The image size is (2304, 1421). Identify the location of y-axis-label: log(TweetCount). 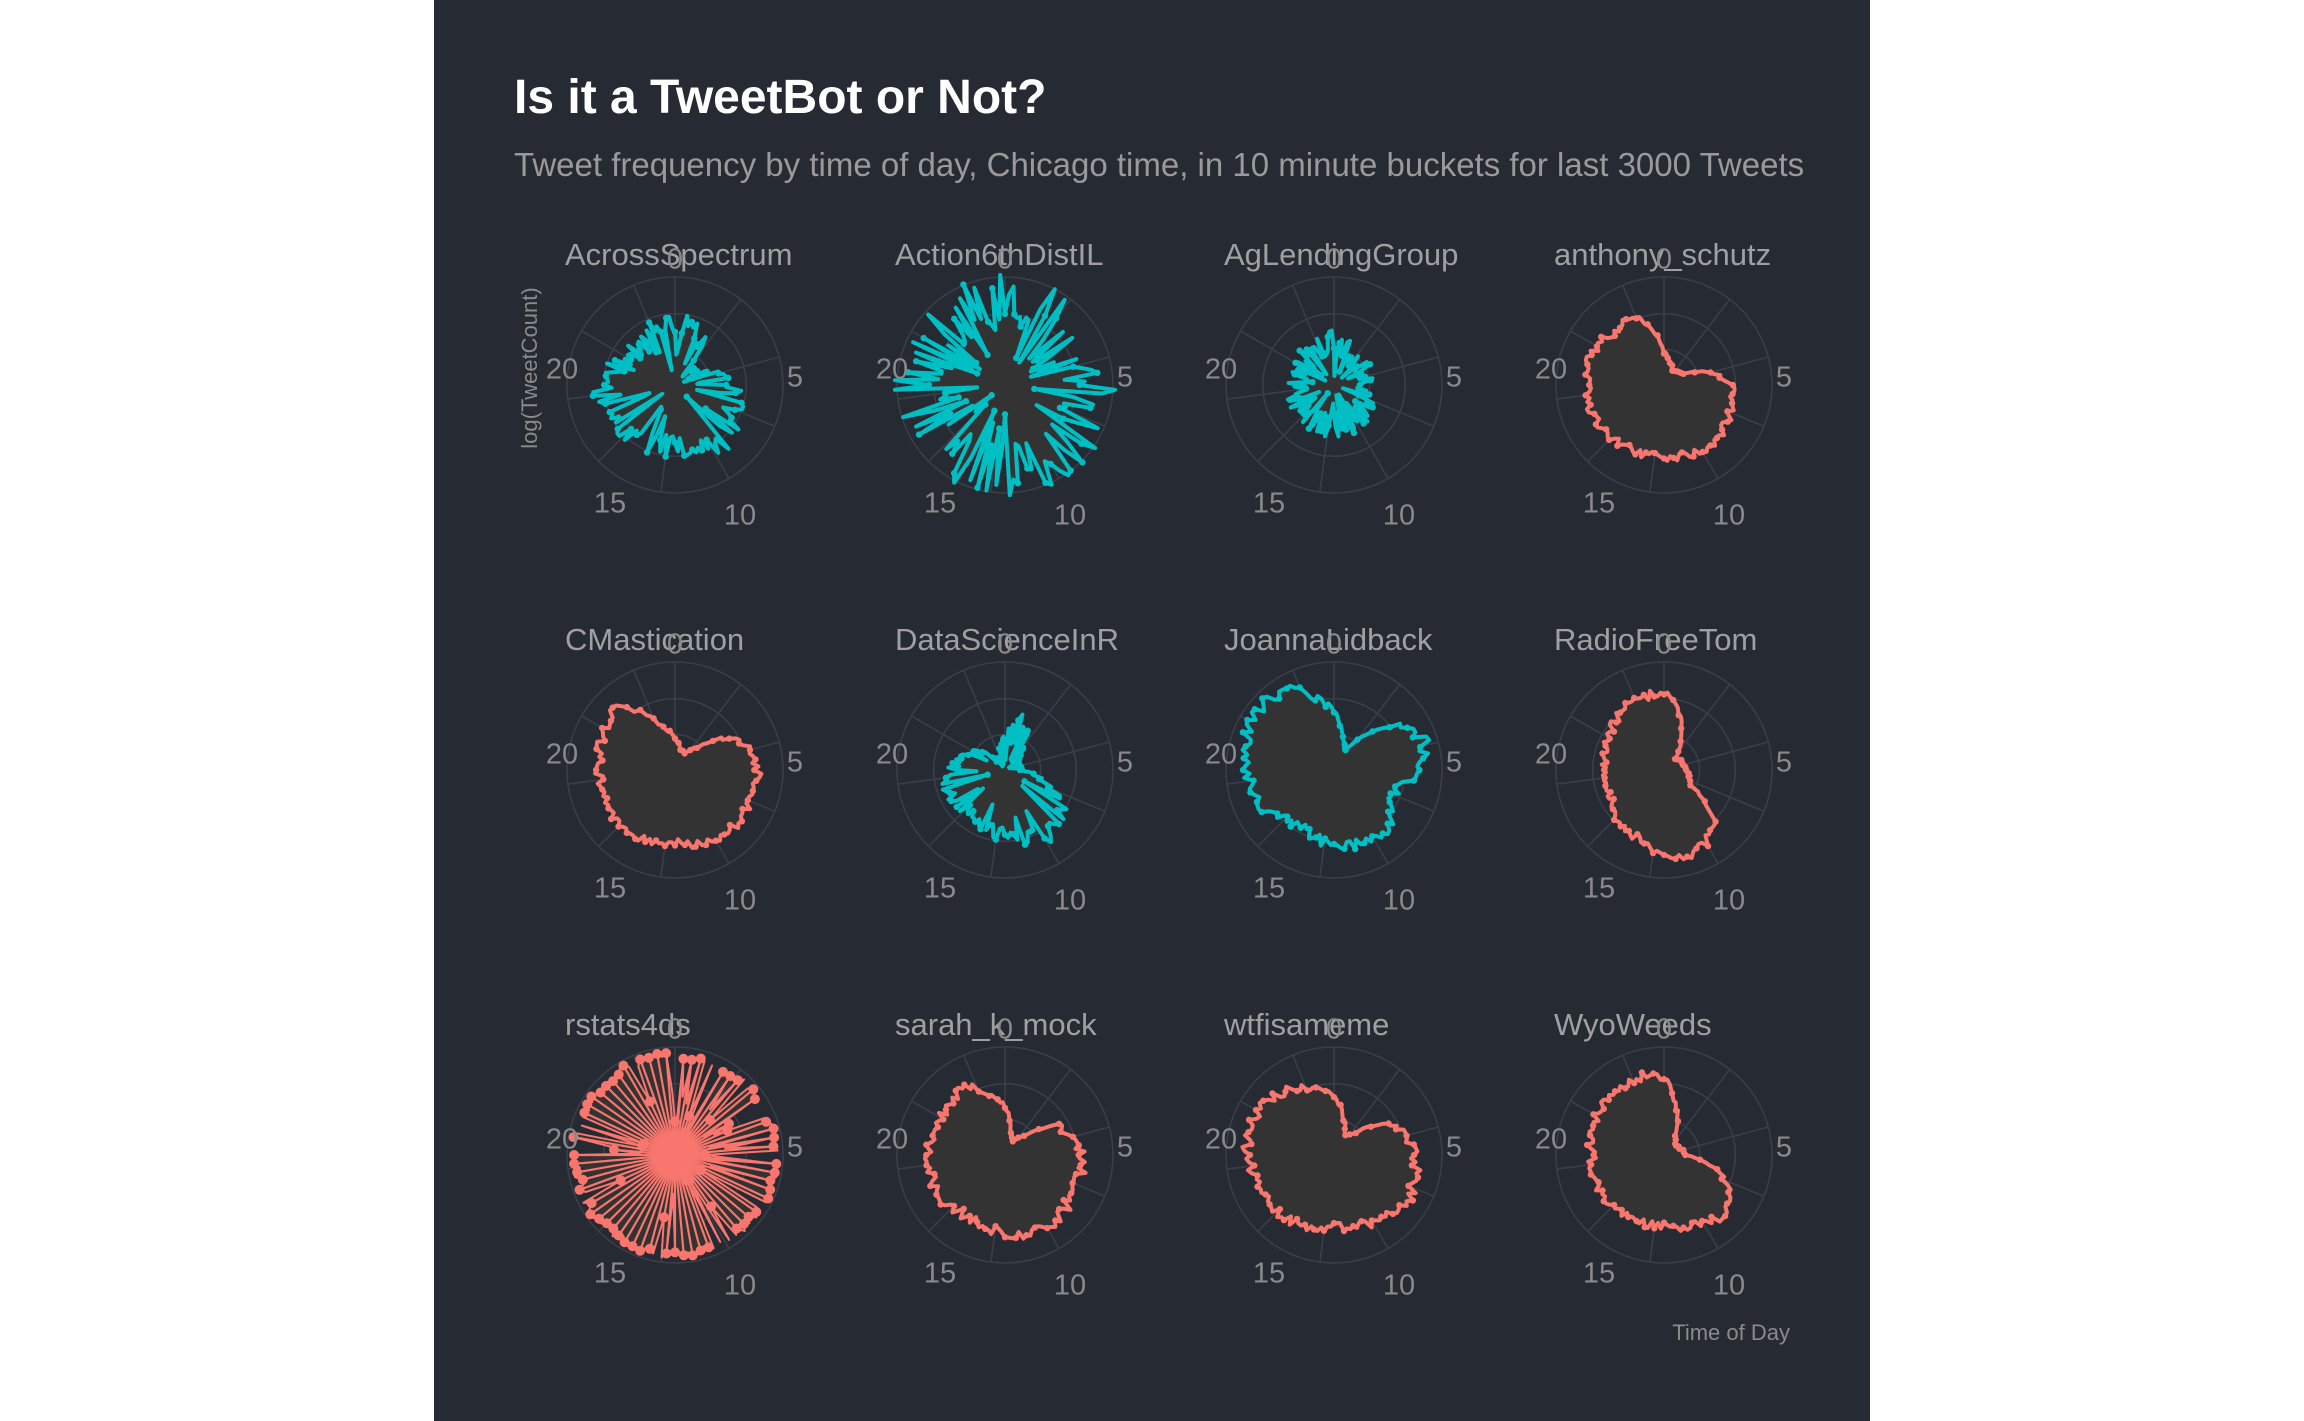
(529, 367).